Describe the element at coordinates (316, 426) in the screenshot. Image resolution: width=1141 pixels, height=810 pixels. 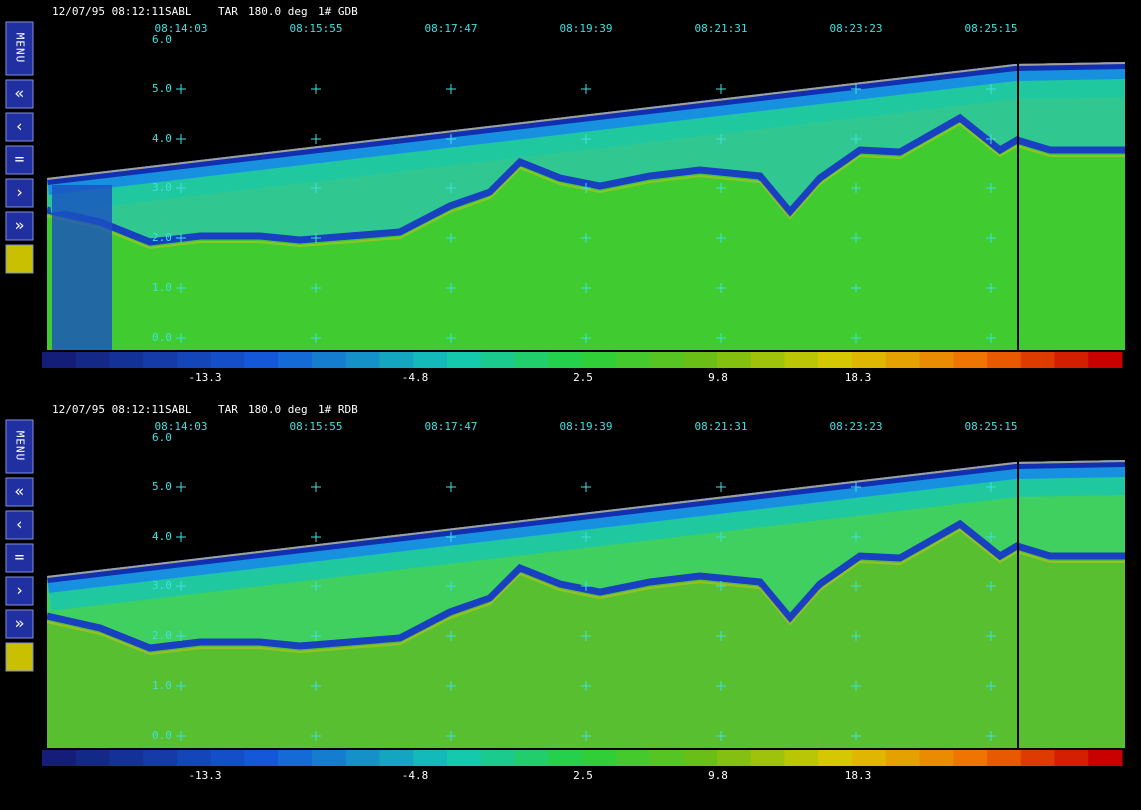
I see `time-label: 08:15:55` at that location.